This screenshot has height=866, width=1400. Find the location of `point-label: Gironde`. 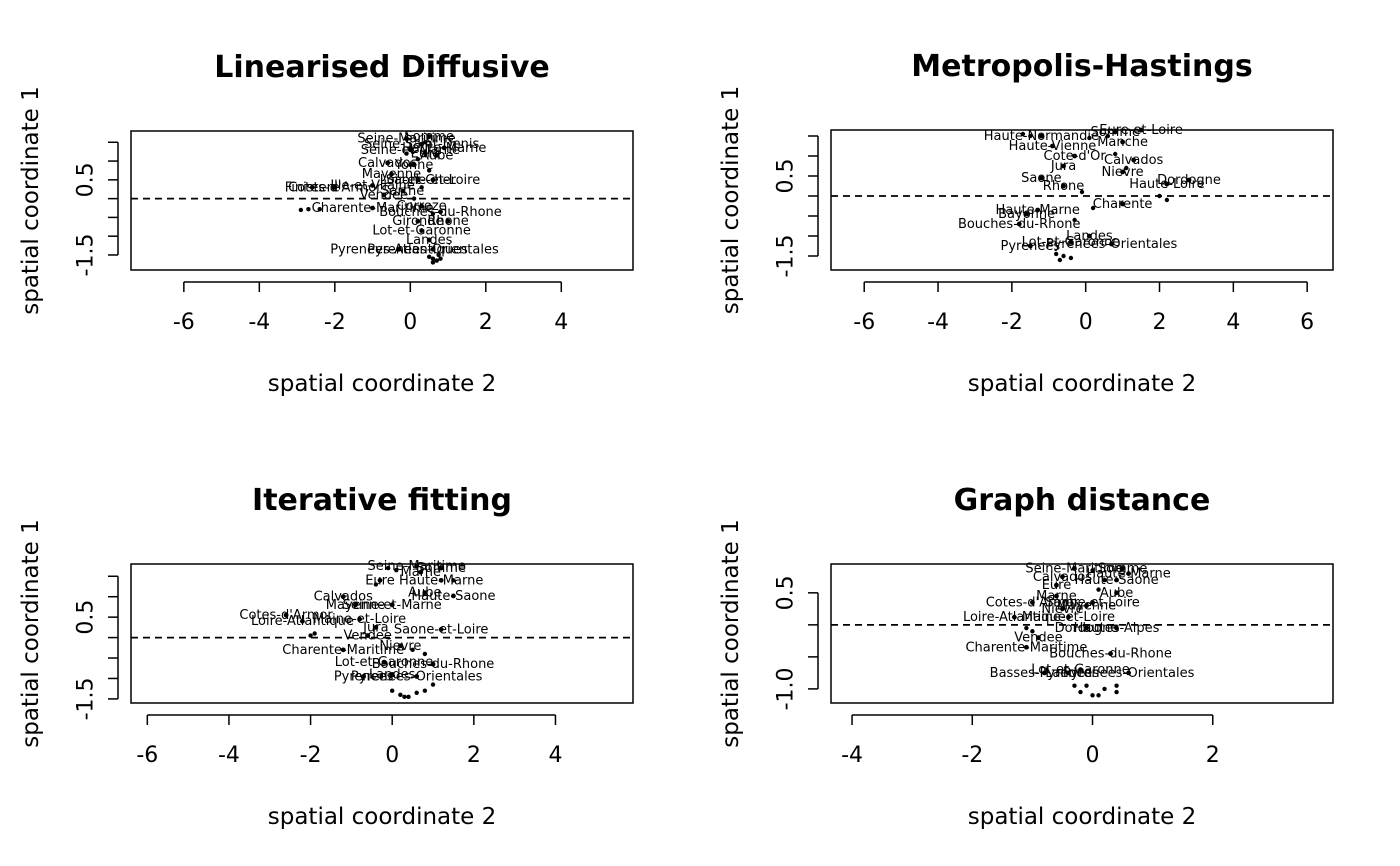

point-label: Gironde is located at coordinates (417, 221).